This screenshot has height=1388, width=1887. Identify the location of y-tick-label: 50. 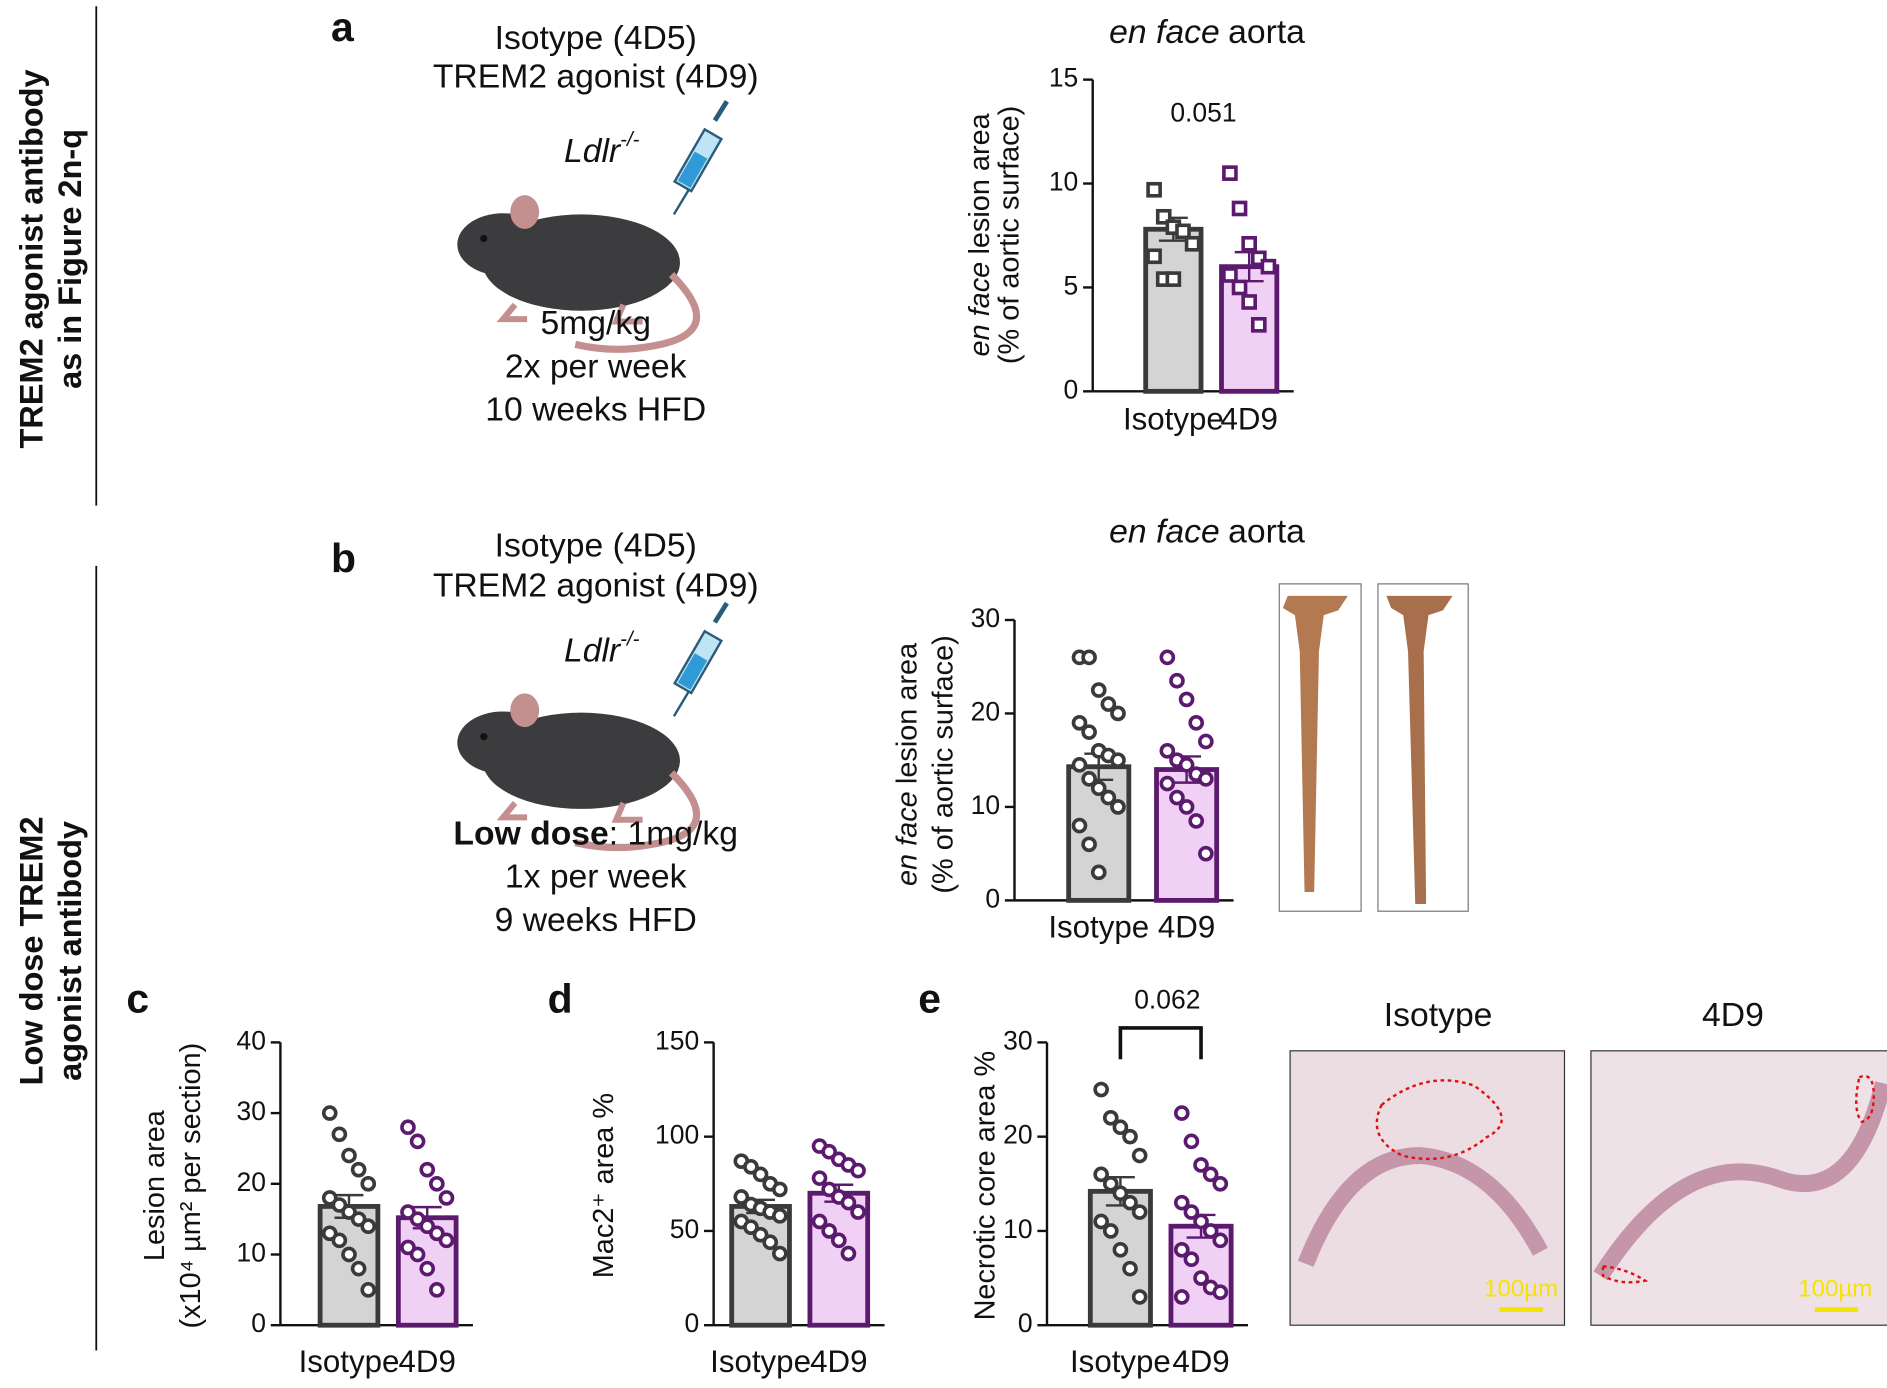
(684, 1229).